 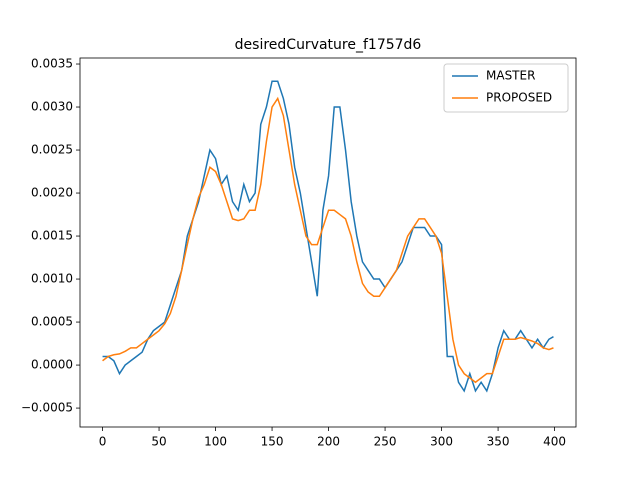 What do you see at coordinates (385, 442) in the screenshot?
I see `x-tick-label: 250` at bounding box center [385, 442].